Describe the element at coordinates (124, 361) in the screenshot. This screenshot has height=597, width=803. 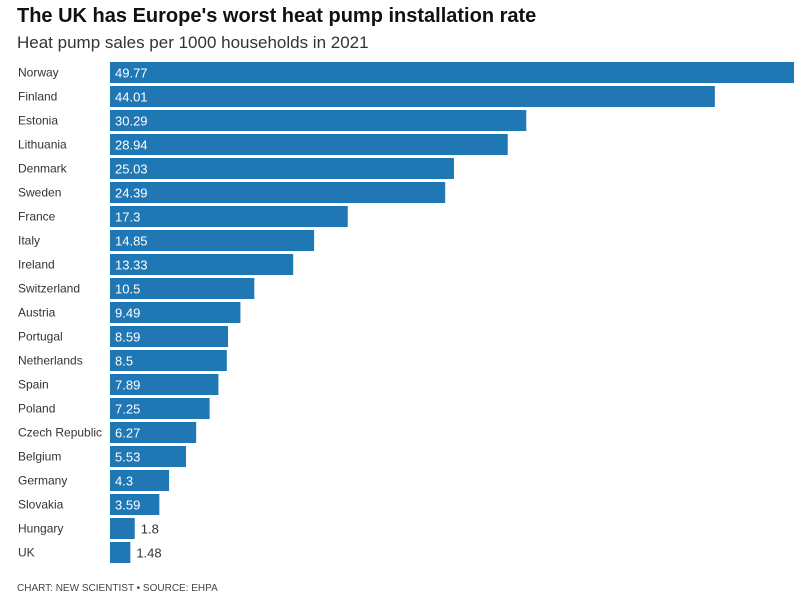
I see `value-label: 8.5` at that location.